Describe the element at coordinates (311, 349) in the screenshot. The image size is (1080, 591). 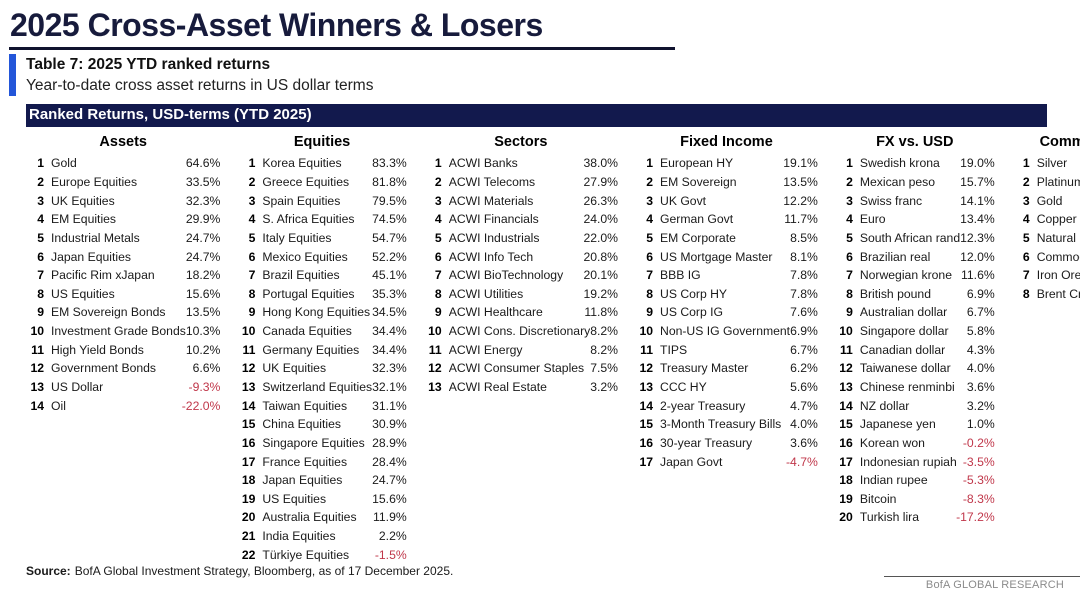
I see `asset-name: Germany Equities` at that location.